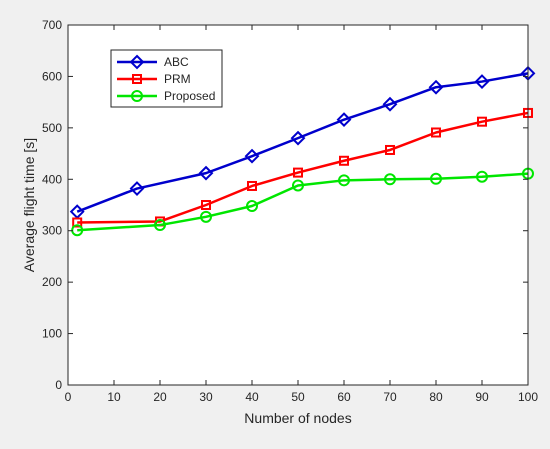  What do you see at coordinates (177, 79) in the screenshot?
I see `legend-label-prm: PRM` at bounding box center [177, 79].